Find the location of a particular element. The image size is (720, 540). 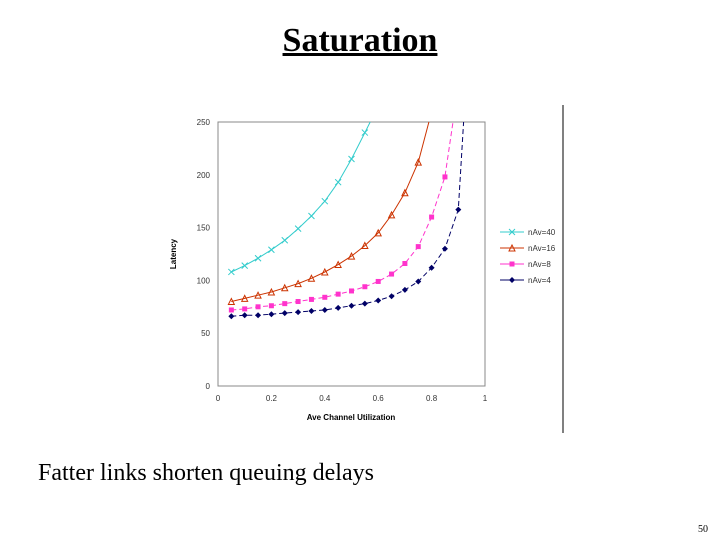

series-markers is located at coordinates (344, 224).